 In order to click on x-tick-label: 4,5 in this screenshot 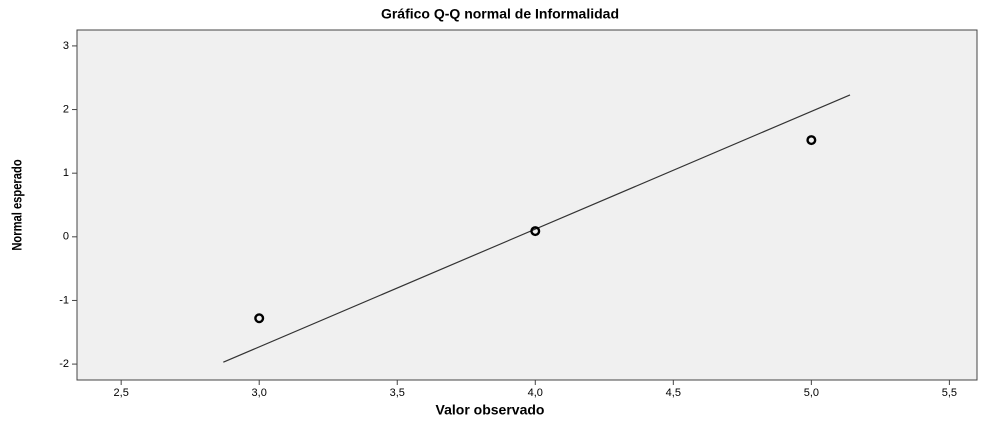, I will do `click(673, 393)`.